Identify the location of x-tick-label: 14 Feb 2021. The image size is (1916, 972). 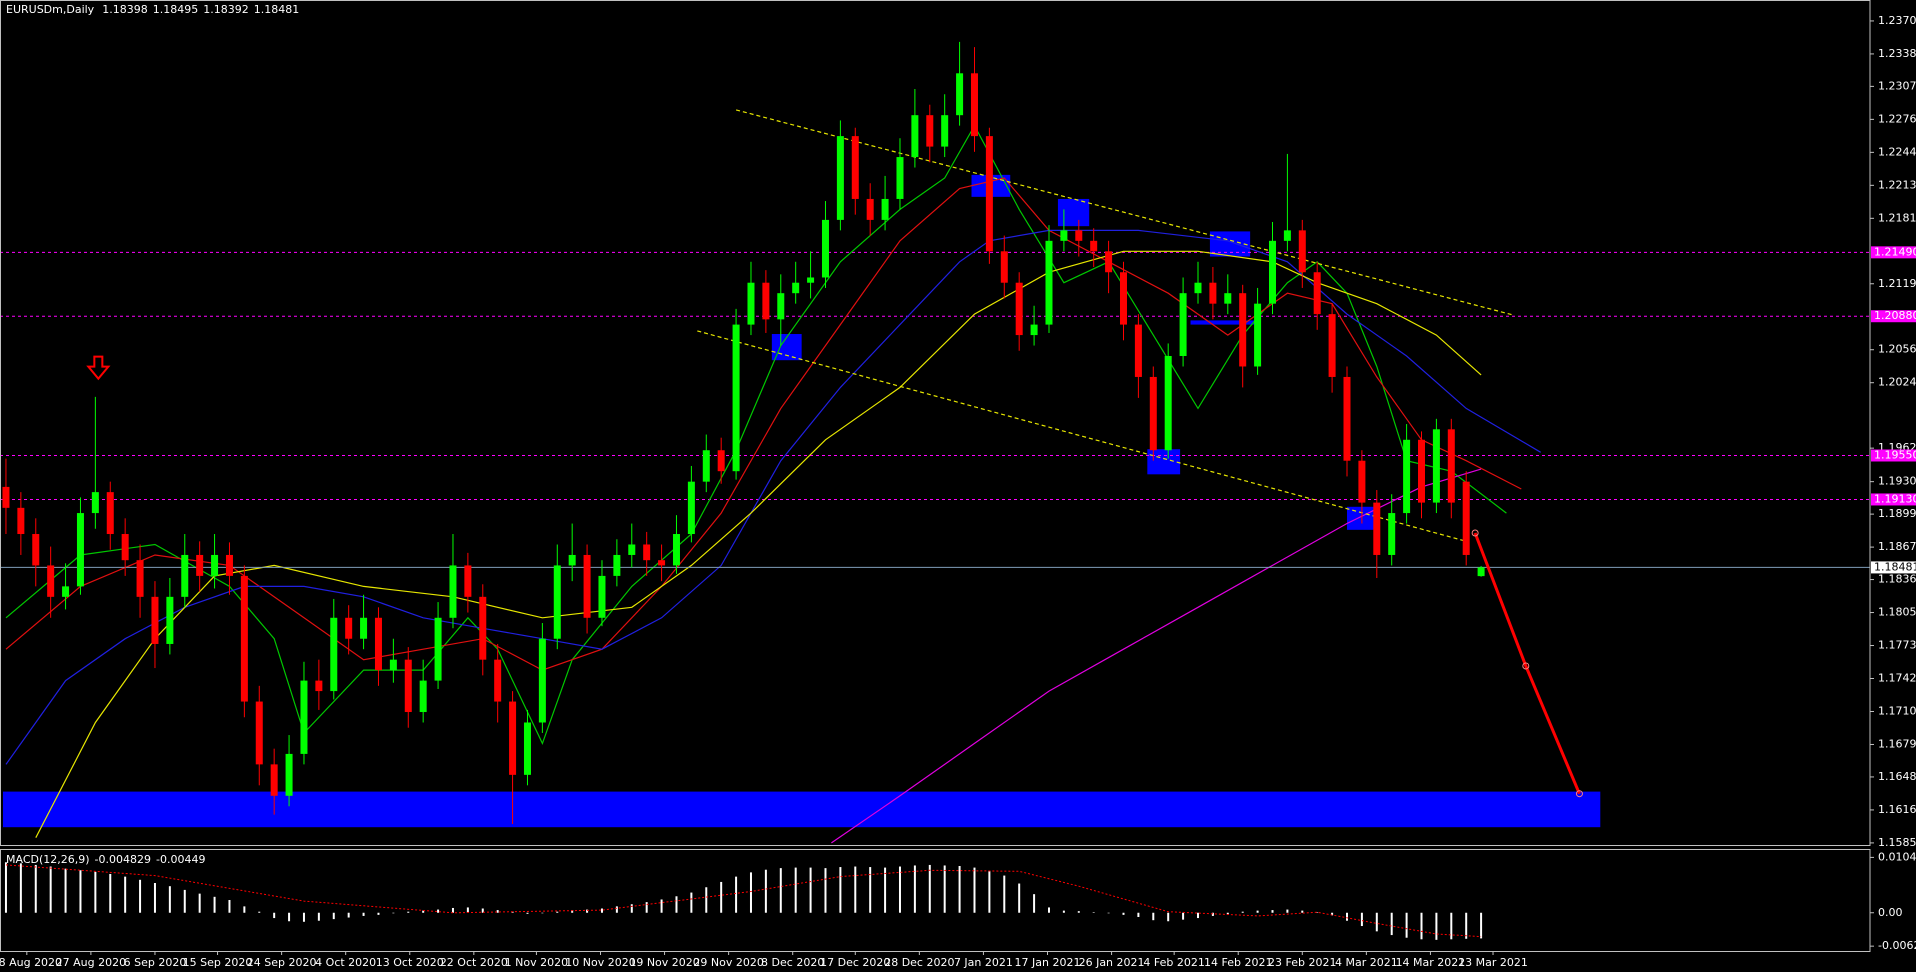
(1238, 962).